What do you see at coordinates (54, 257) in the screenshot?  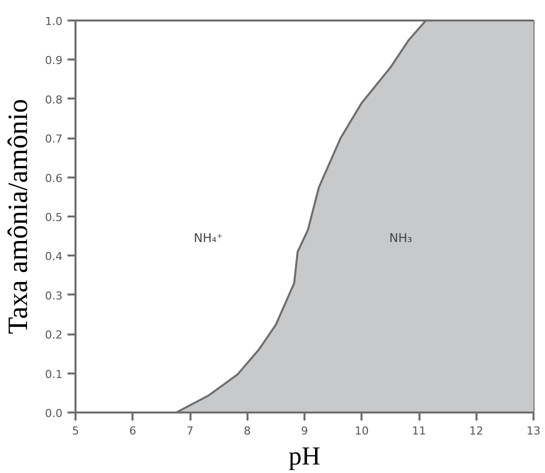 I see `y-tick-label: 0.4` at bounding box center [54, 257].